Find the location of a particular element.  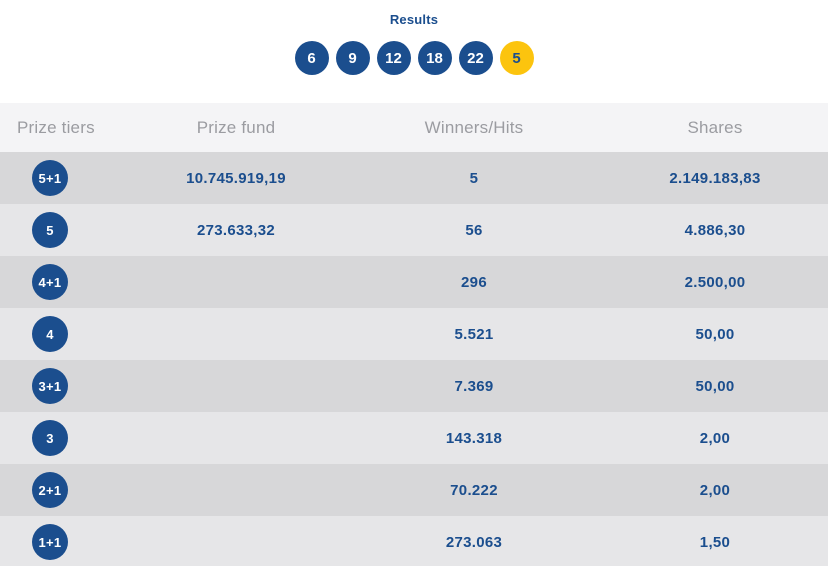

tier-cell: 5+1 is located at coordinates (63, 178).